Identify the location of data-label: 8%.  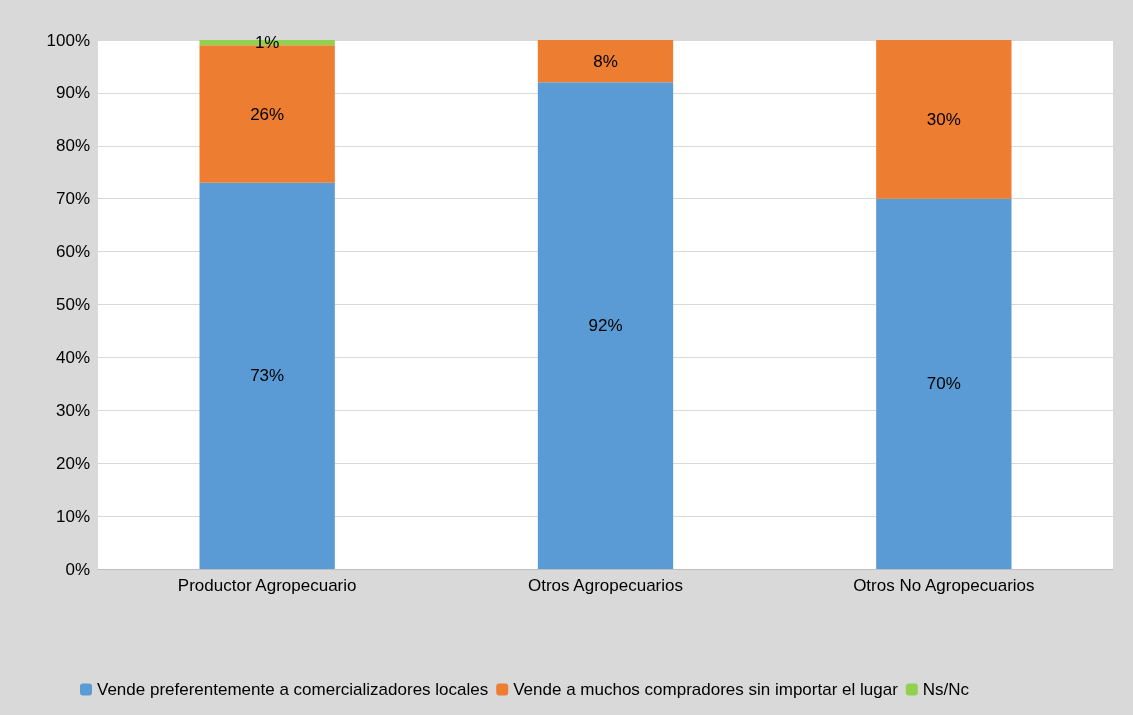
(605, 61).